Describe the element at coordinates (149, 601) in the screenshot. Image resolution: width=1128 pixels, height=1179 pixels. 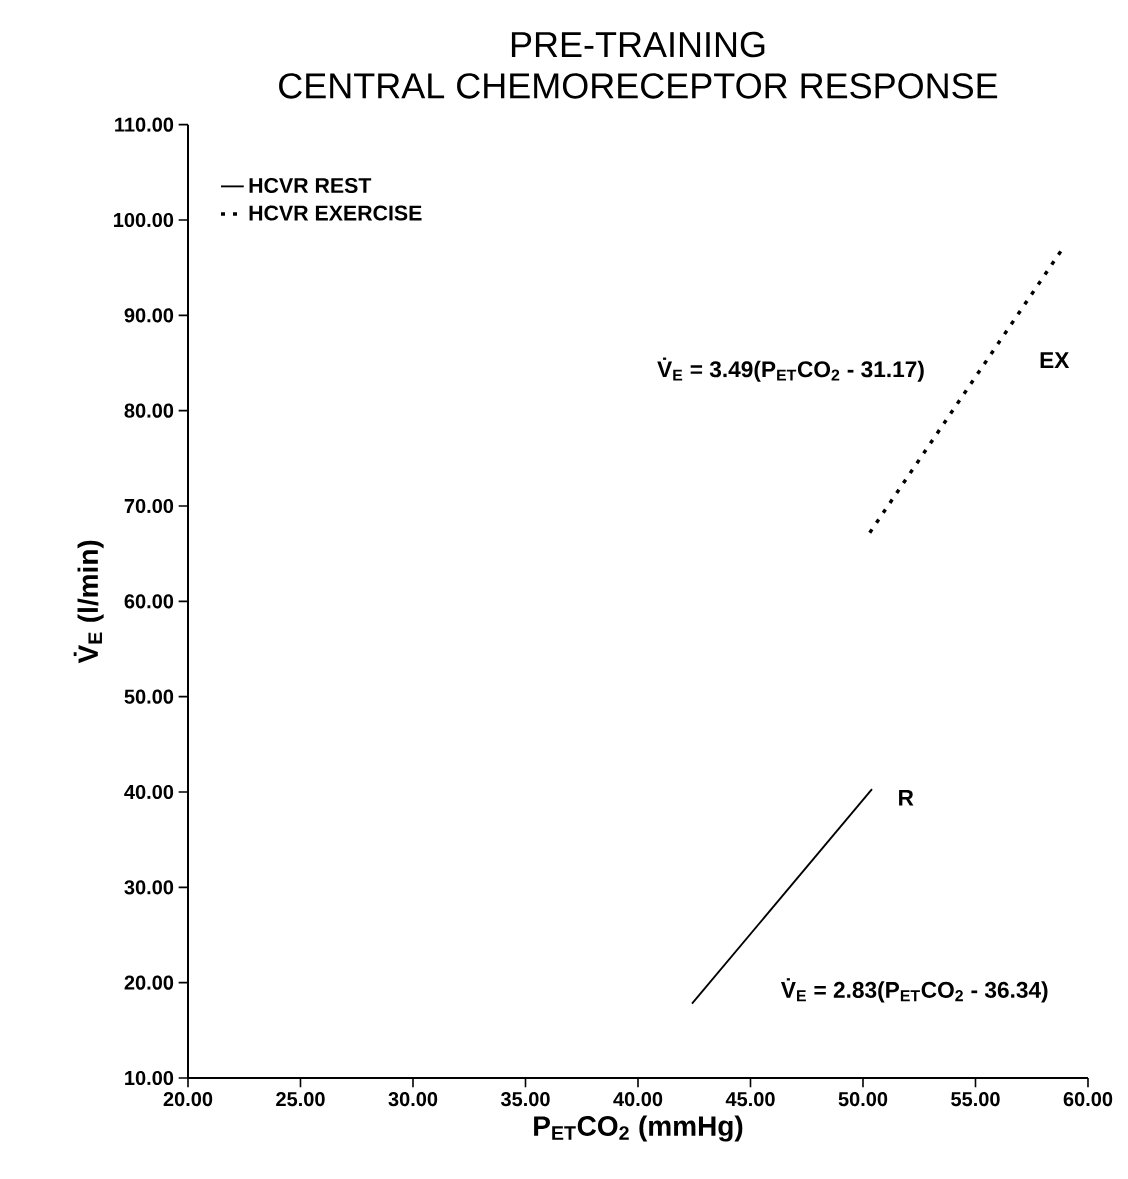
I see `y-tick-label: 60.00` at that location.